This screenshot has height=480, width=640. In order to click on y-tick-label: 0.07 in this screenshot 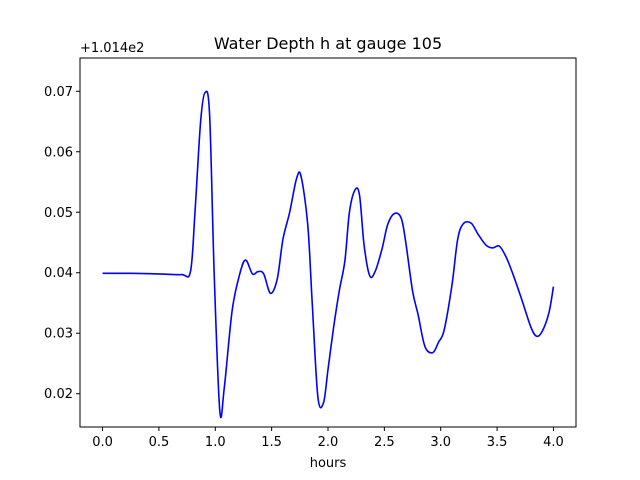, I will do `click(58, 92)`.